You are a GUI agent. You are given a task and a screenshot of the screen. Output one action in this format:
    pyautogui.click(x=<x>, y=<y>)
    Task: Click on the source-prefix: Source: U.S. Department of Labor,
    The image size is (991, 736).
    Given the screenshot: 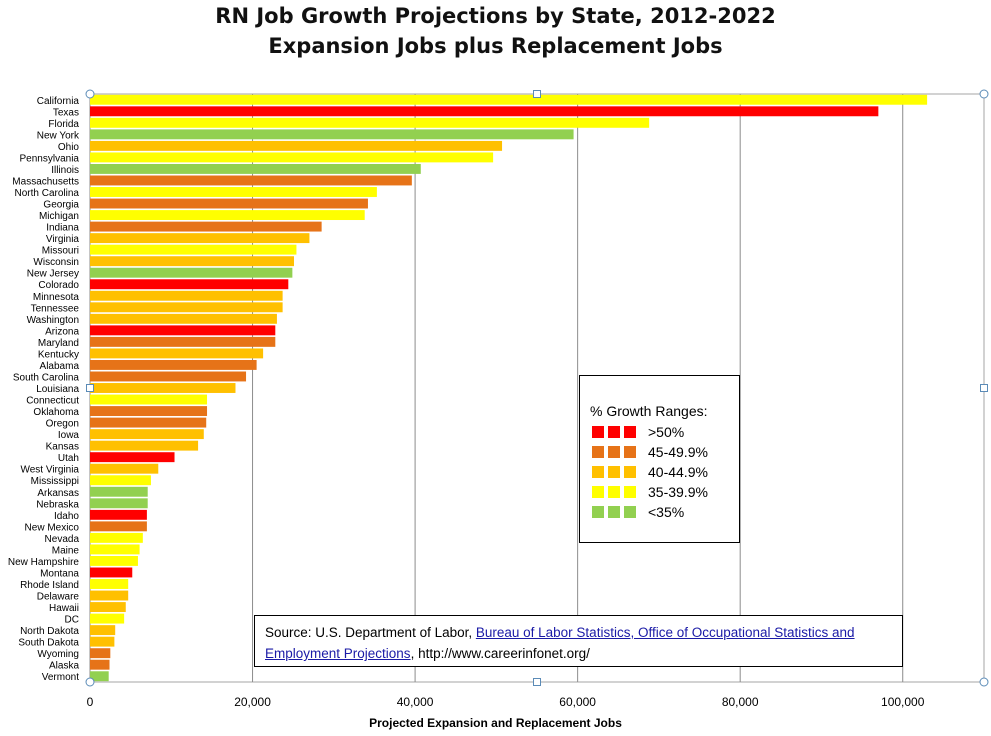 What is the action you would take?
    pyautogui.click(x=370, y=632)
    